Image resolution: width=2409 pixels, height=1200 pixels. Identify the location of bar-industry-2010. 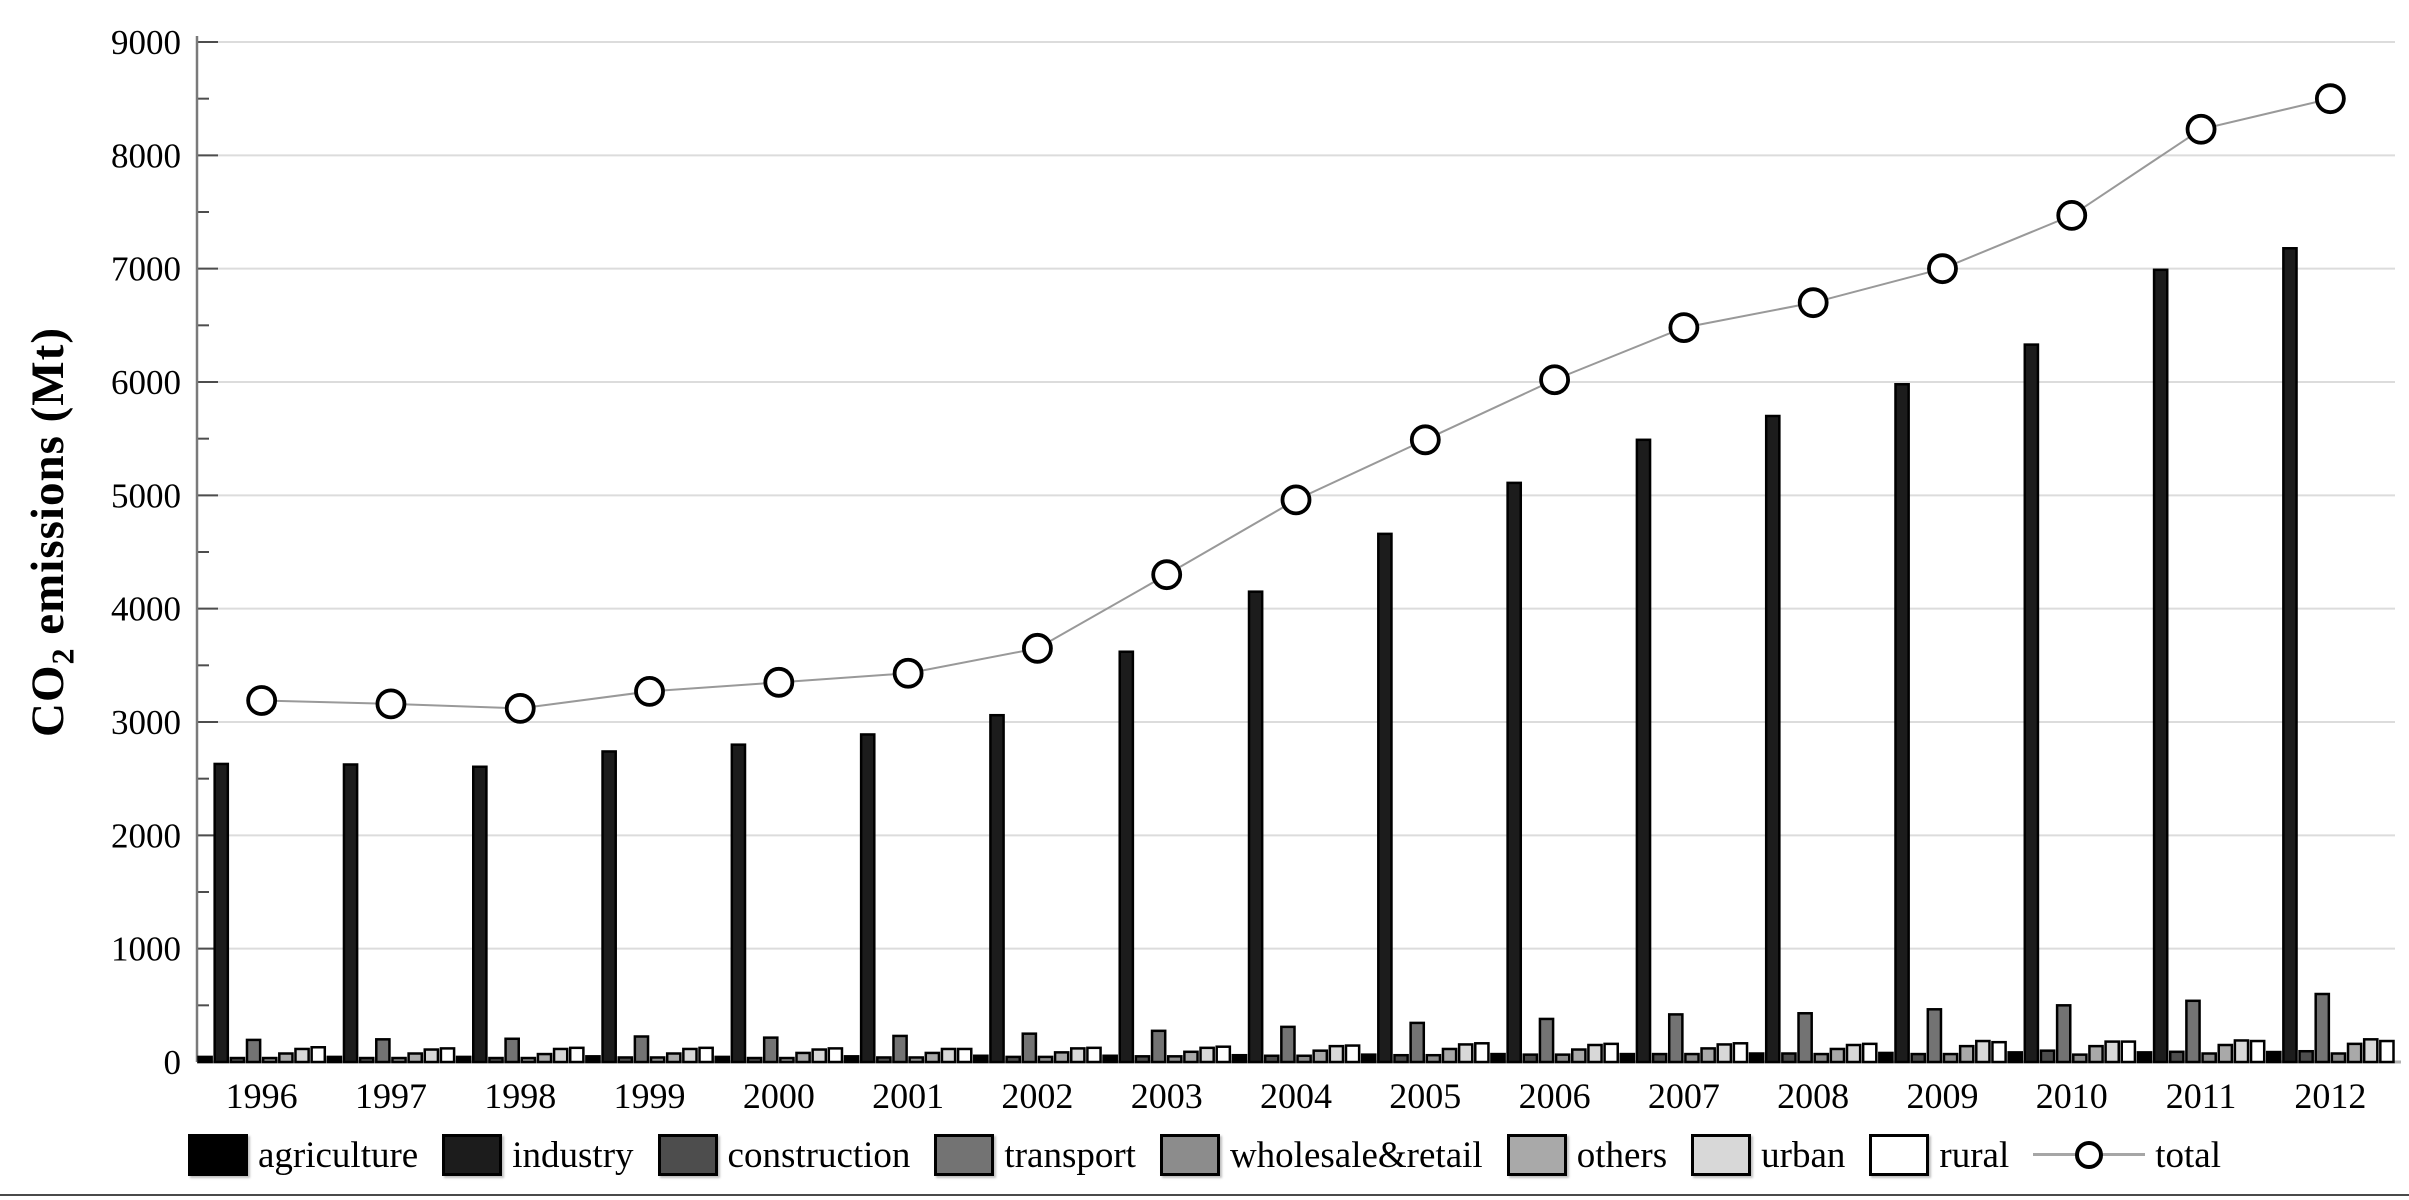
(2031, 703).